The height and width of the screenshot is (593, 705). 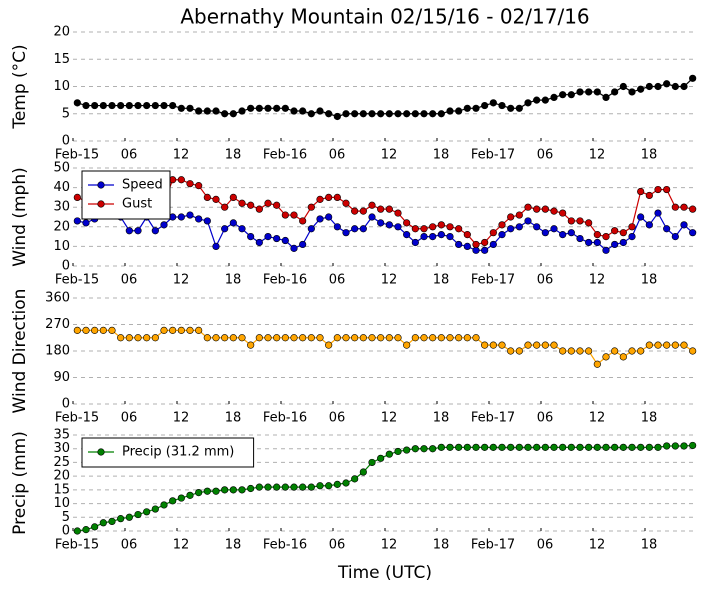 I want to click on legend-label: Precip (31.2 mm), so click(x=178, y=452).